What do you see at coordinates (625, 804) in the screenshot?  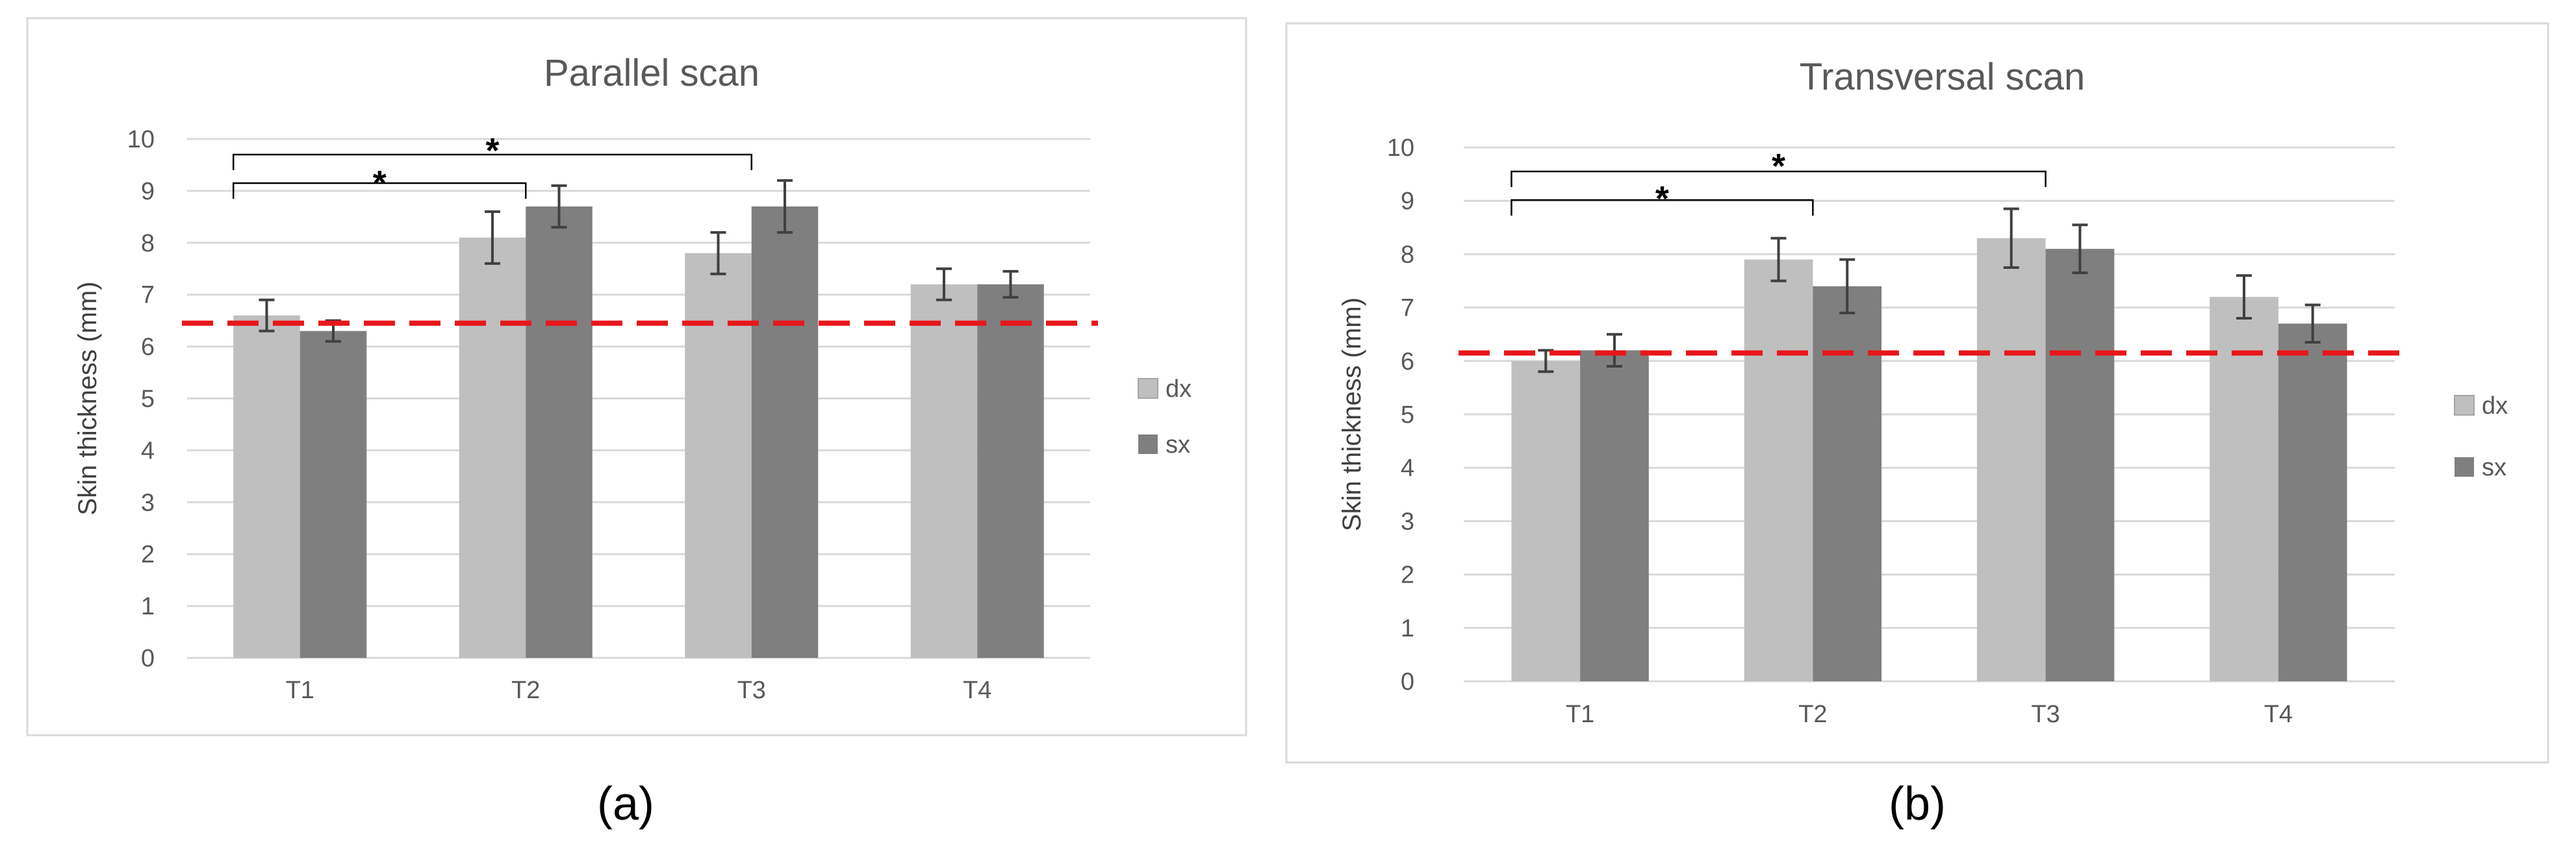 I see `panel-label: (a)` at bounding box center [625, 804].